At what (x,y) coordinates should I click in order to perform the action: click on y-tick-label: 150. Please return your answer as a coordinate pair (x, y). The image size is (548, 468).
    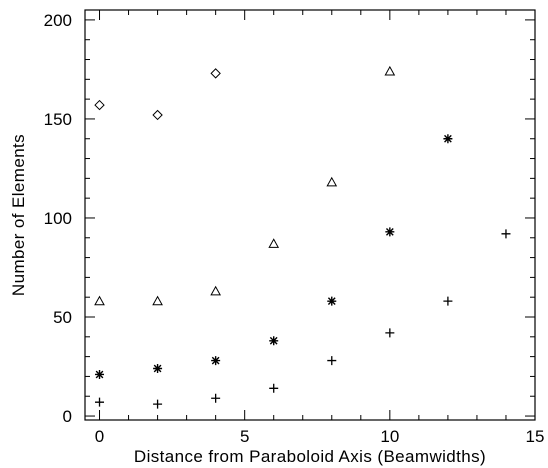
    Looking at the image, I should click on (58, 119).